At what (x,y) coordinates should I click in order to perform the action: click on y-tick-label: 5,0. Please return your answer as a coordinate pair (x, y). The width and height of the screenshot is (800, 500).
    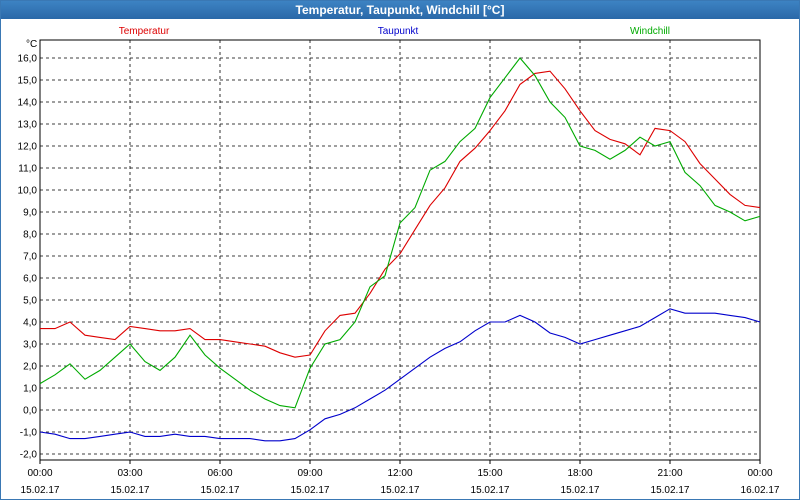
    Looking at the image, I should click on (30, 301).